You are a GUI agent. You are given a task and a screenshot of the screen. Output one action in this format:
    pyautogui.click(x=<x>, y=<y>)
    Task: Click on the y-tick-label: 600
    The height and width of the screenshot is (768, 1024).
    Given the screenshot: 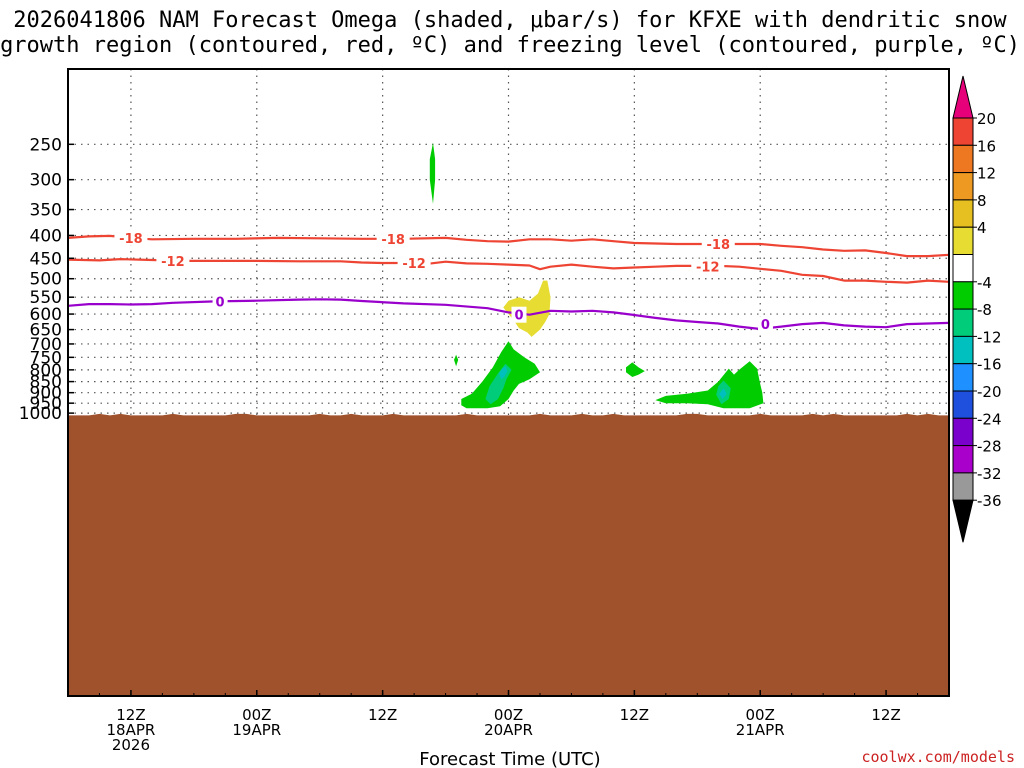 What is the action you would take?
    pyautogui.click(x=46, y=315)
    